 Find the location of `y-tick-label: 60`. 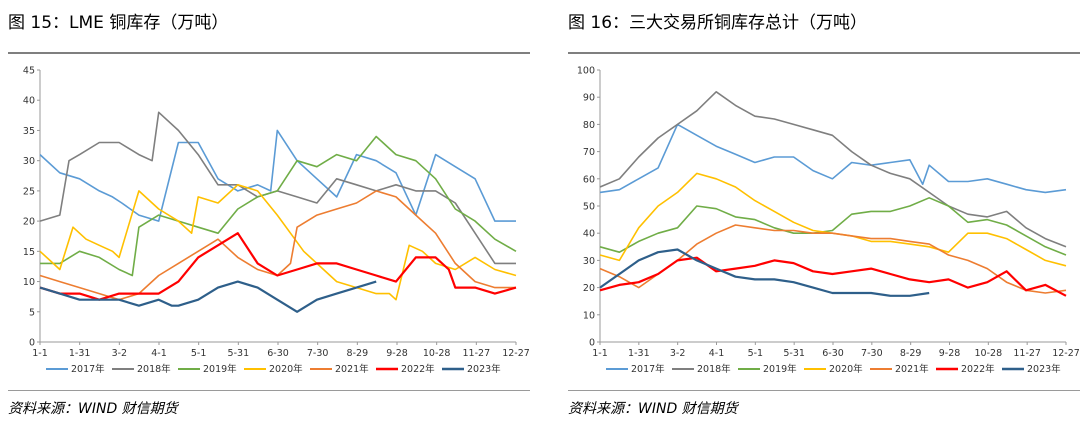

y-tick-label: 60 is located at coordinates (589, 179).